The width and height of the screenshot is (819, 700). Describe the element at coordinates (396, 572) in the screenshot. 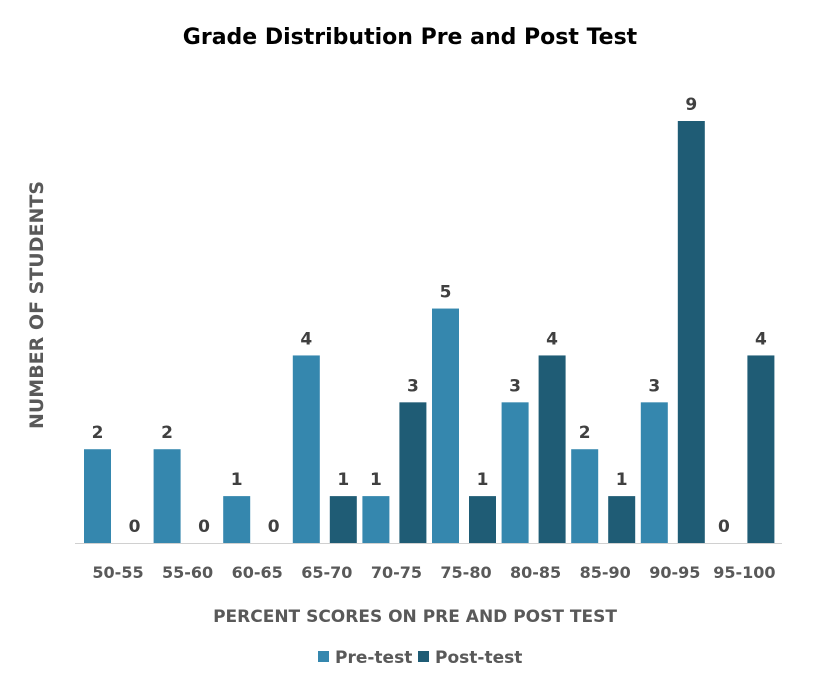

I see `x-tick-label: 70-75` at that location.